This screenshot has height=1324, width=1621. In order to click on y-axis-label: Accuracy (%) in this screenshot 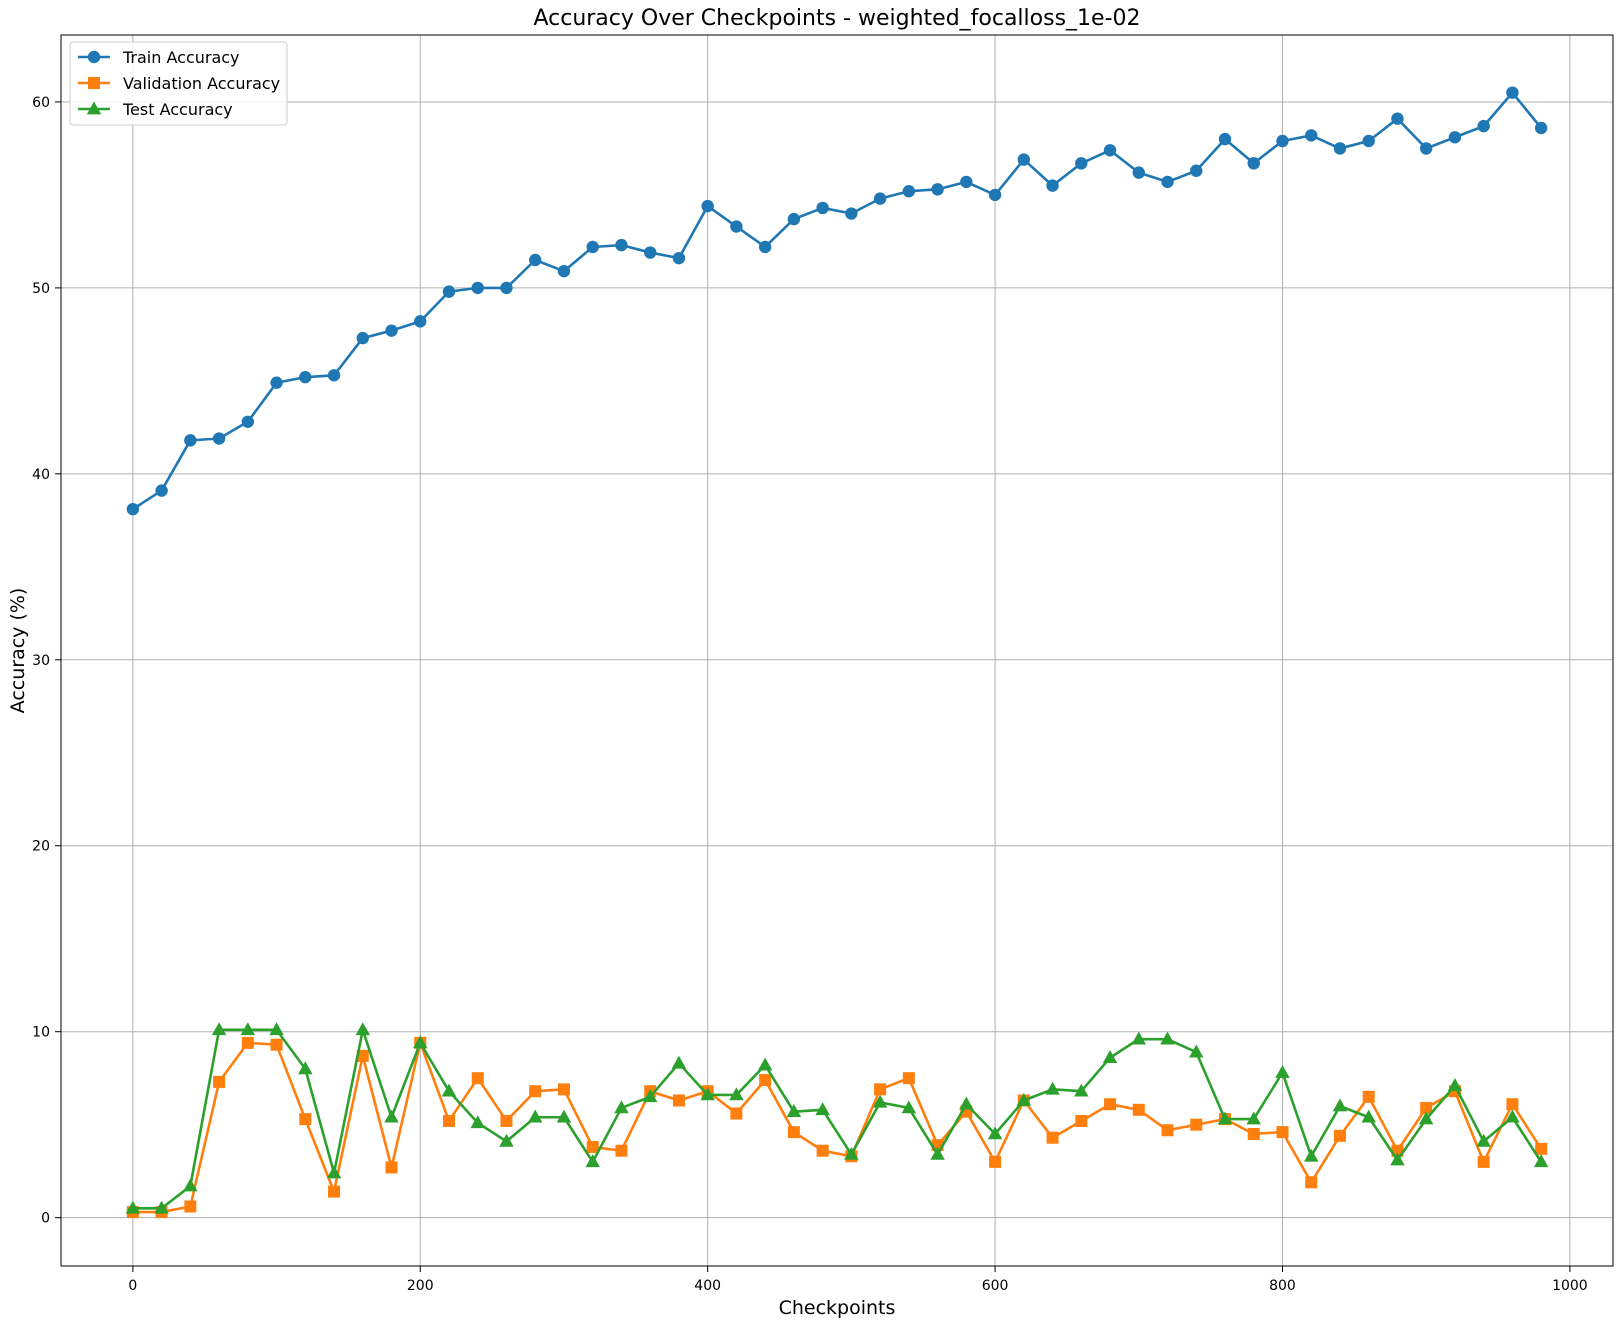, I will do `click(18, 651)`.